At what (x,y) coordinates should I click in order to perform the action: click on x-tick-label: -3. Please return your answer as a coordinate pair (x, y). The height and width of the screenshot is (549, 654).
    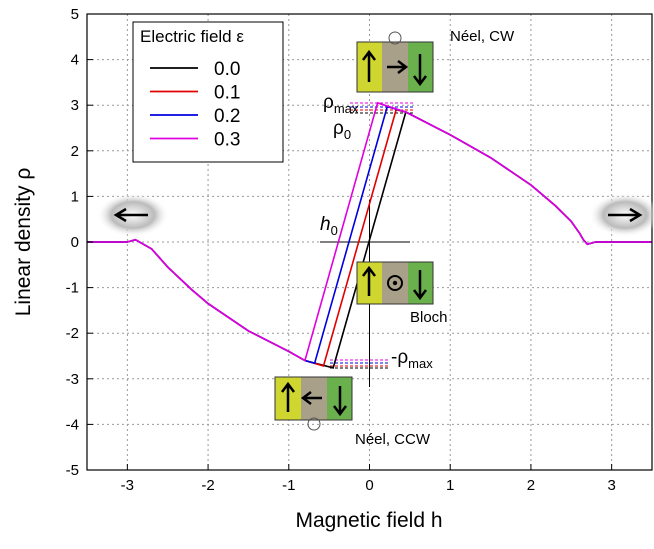
    Looking at the image, I should click on (127, 485).